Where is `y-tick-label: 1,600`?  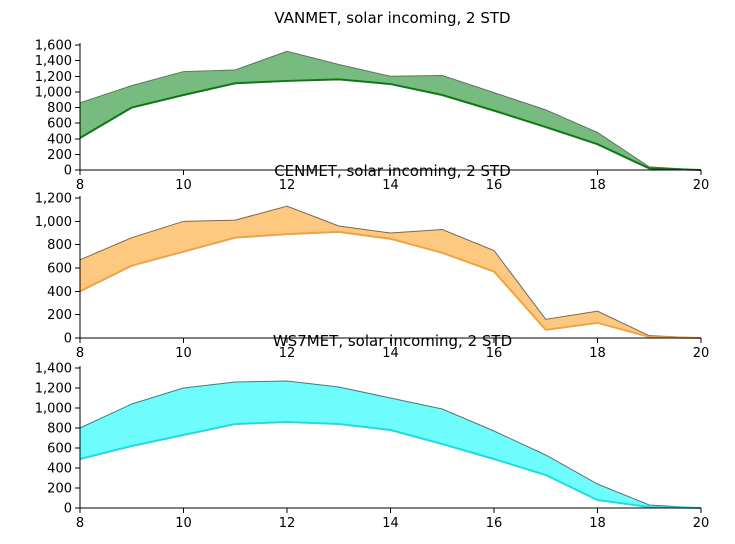 y-tick-label: 1,600 is located at coordinates (53, 46).